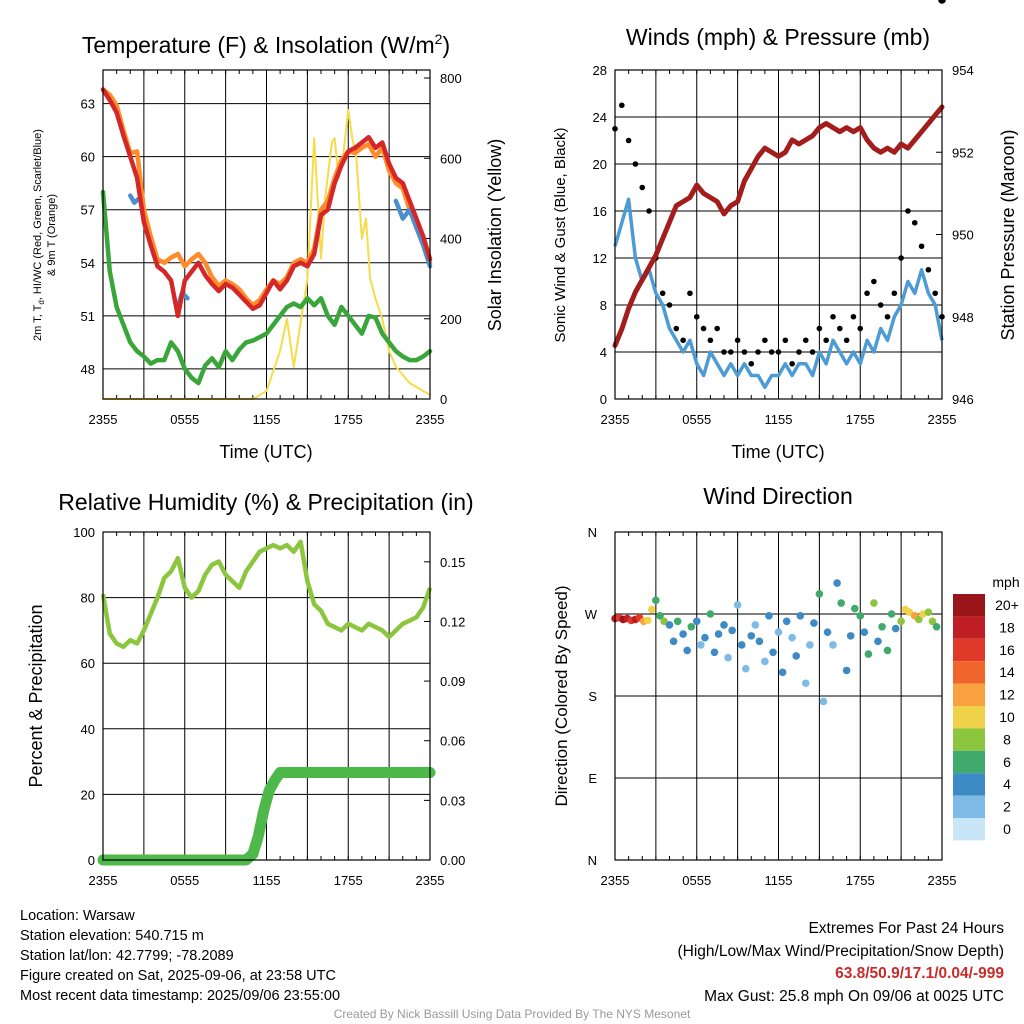 This screenshot has width=1024, height=1024. I want to click on max-gust-text: Max Gust: 25.8 mph On 09/06 at 0025 UTC, so click(854, 996).